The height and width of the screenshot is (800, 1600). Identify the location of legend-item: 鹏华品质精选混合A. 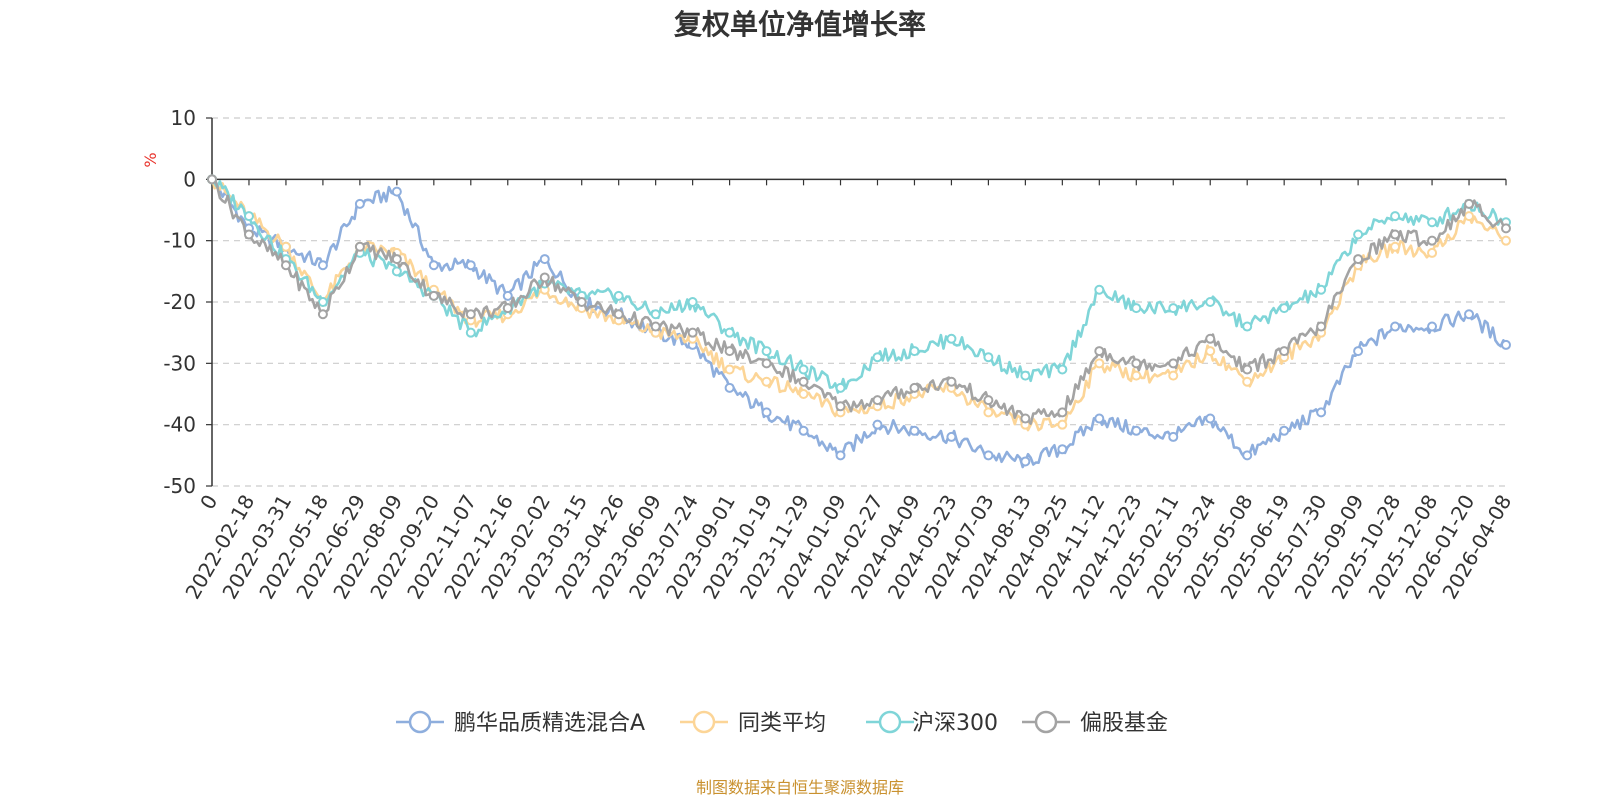
(520, 723).